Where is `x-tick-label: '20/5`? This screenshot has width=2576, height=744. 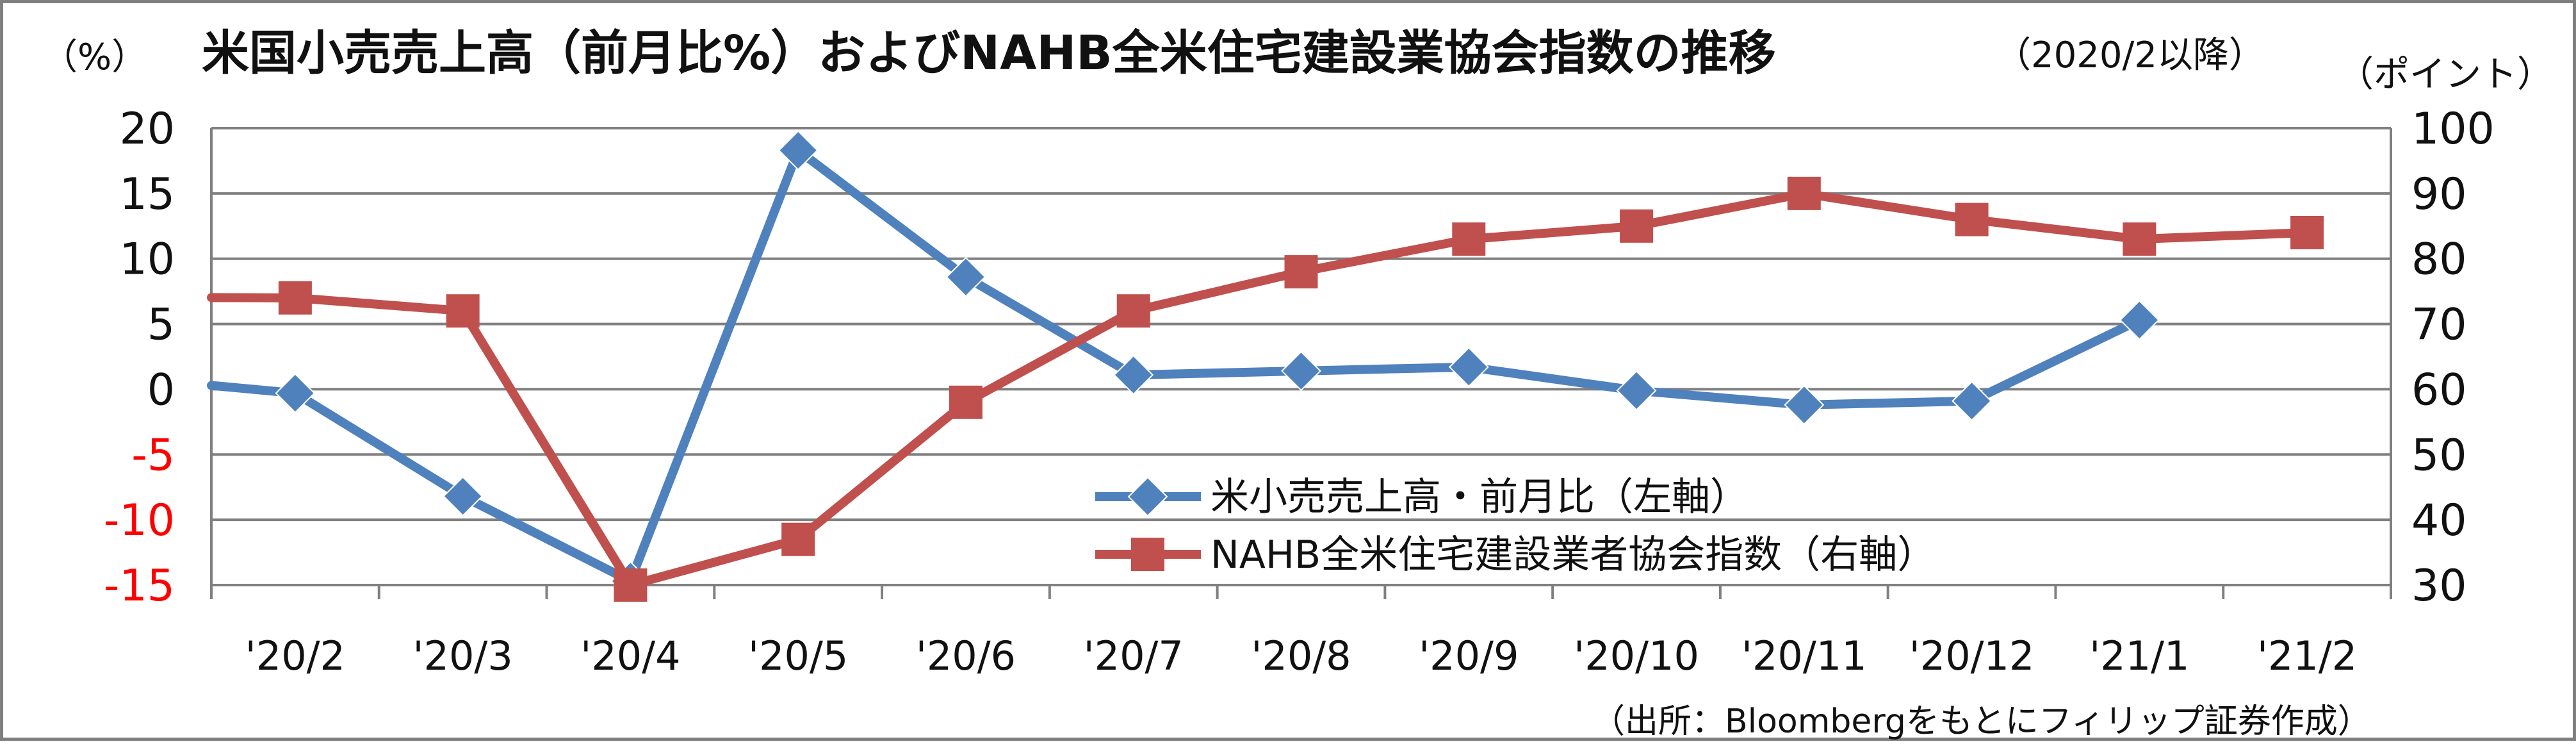 x-tick-label: '20/5 is located at coordinates (798, 655).